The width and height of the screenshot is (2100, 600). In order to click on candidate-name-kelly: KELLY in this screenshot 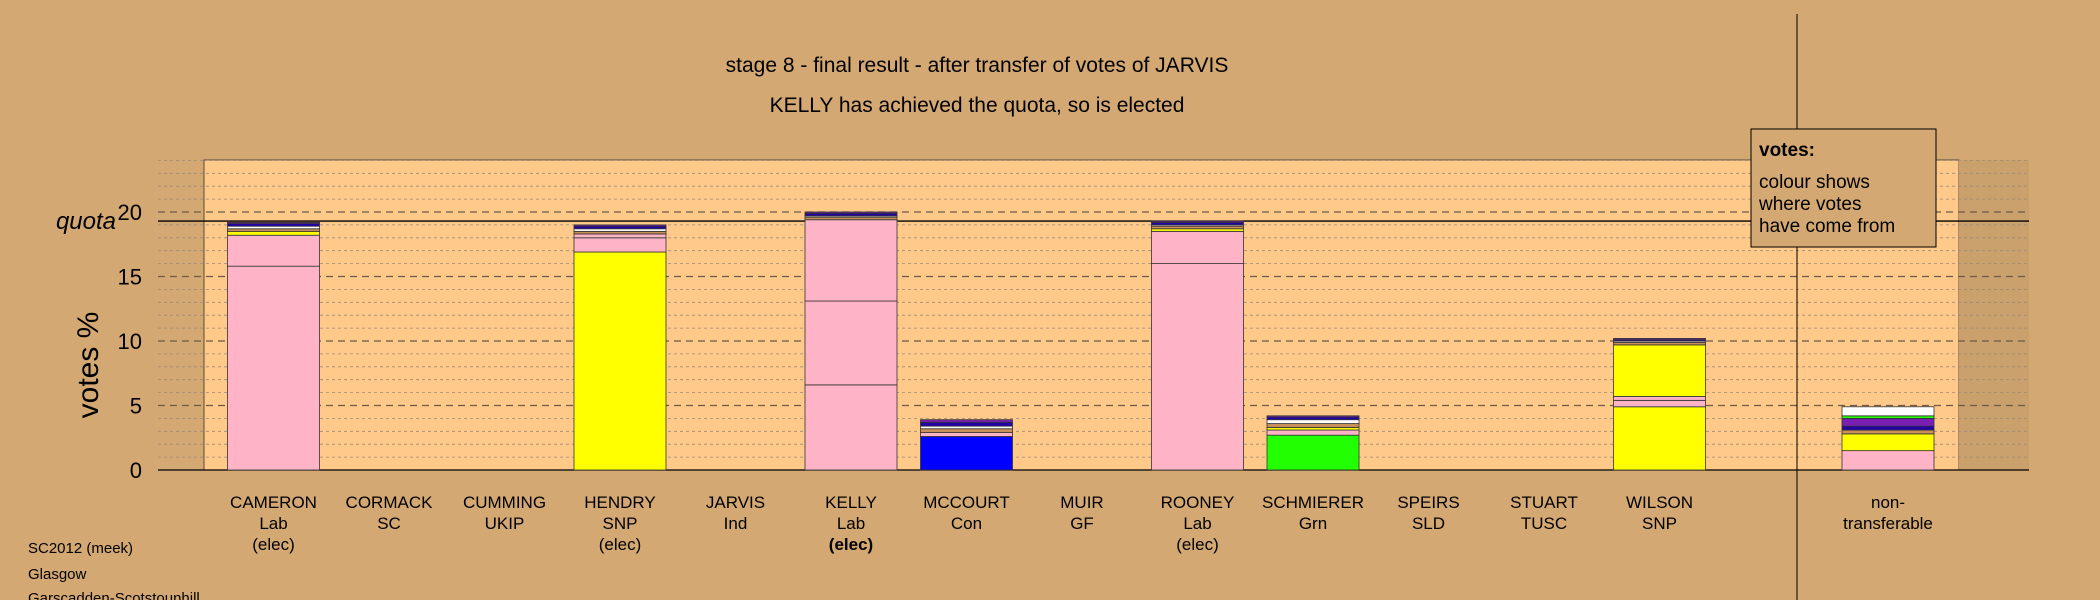, I will do `click(851, 502)`.